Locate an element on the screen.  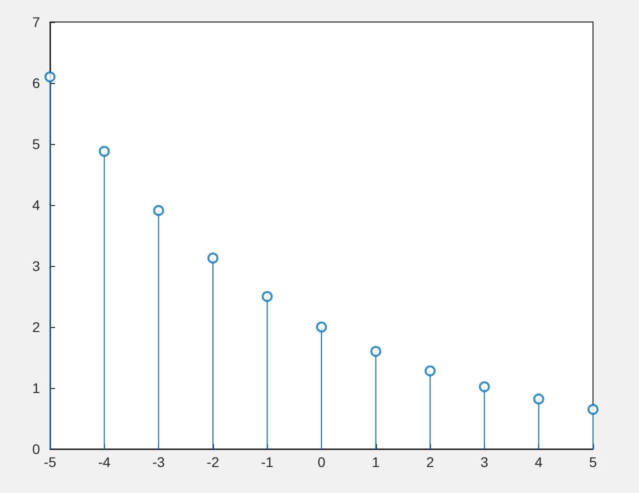
y-tick-label: 3 is located at coordinates (36, 266).